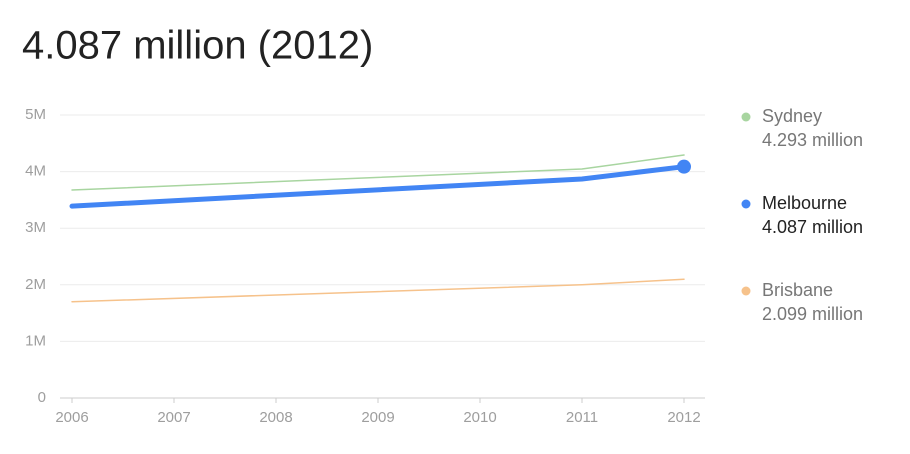 Image resolution: width=910 pixels, height=454 pixels. Describe the element at coordinates (479, 417) in the screenshot. I see `x-tick-label: 2010` at that location.